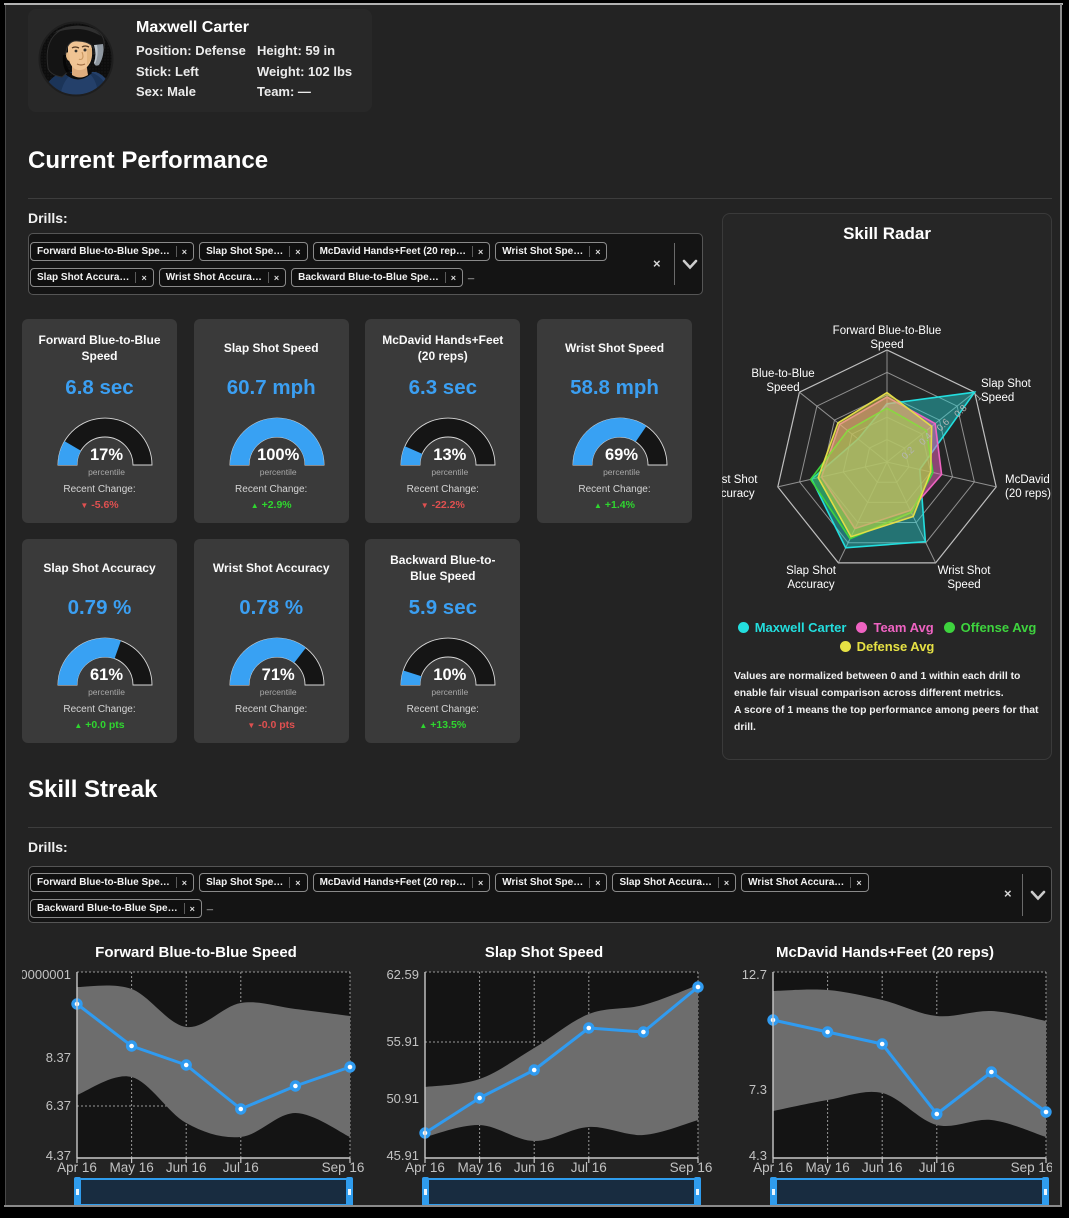 Image resolution: width=1069 pixels, height=1218 pixels. Describe the element at coordinates (46, 974) in the screenshot. I see `svg-text: 10.370000000000001` at that location.